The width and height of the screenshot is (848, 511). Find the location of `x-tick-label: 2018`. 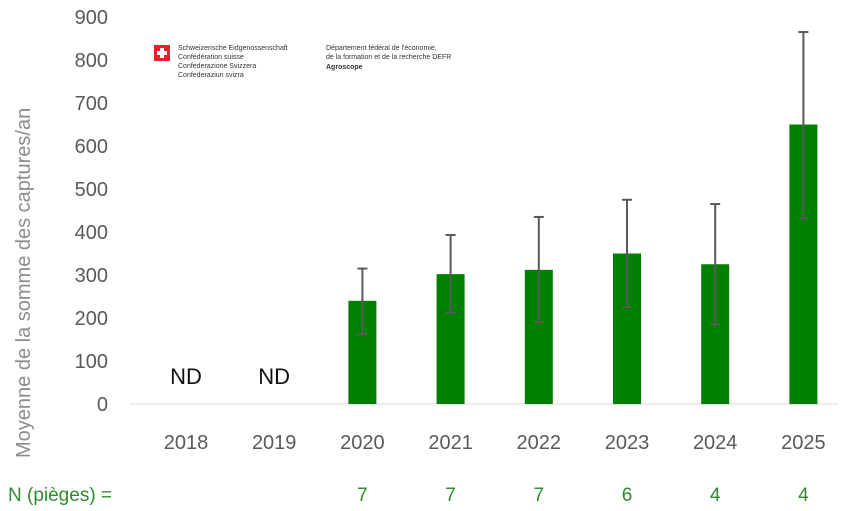

x-tick-label: 2018 is located at coordinates (186, 443).